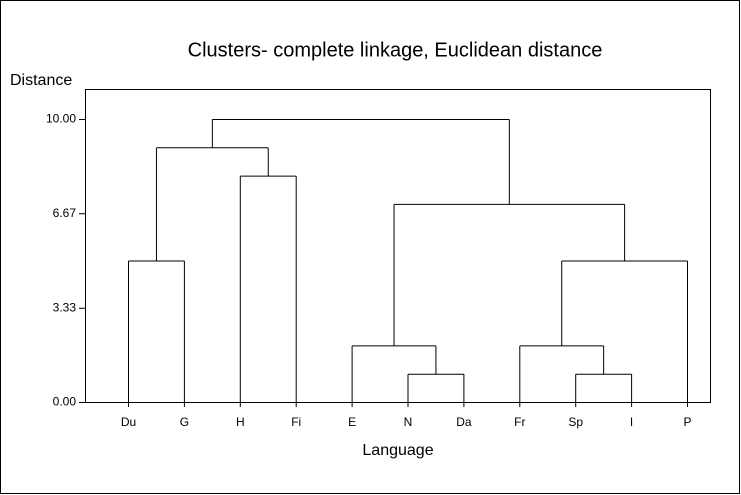 Image resolution: width=741 pixels, height=495 pixels. What do you see at coordinates (464, 422) in the screenshot?
I see `leaf-label: Da` at bounding box center [464, 422].